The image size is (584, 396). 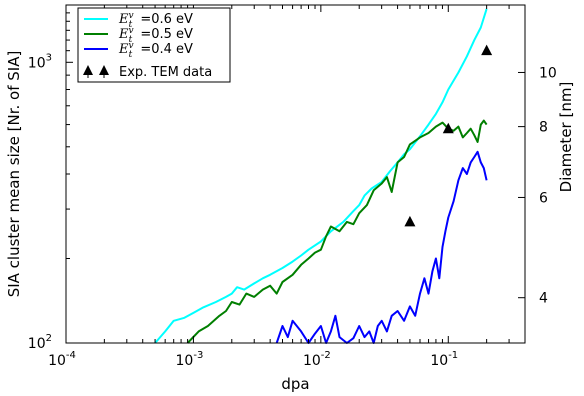 I want to click on x-tick-label-0: 10⁻⁴, so click(x=62, y=359).